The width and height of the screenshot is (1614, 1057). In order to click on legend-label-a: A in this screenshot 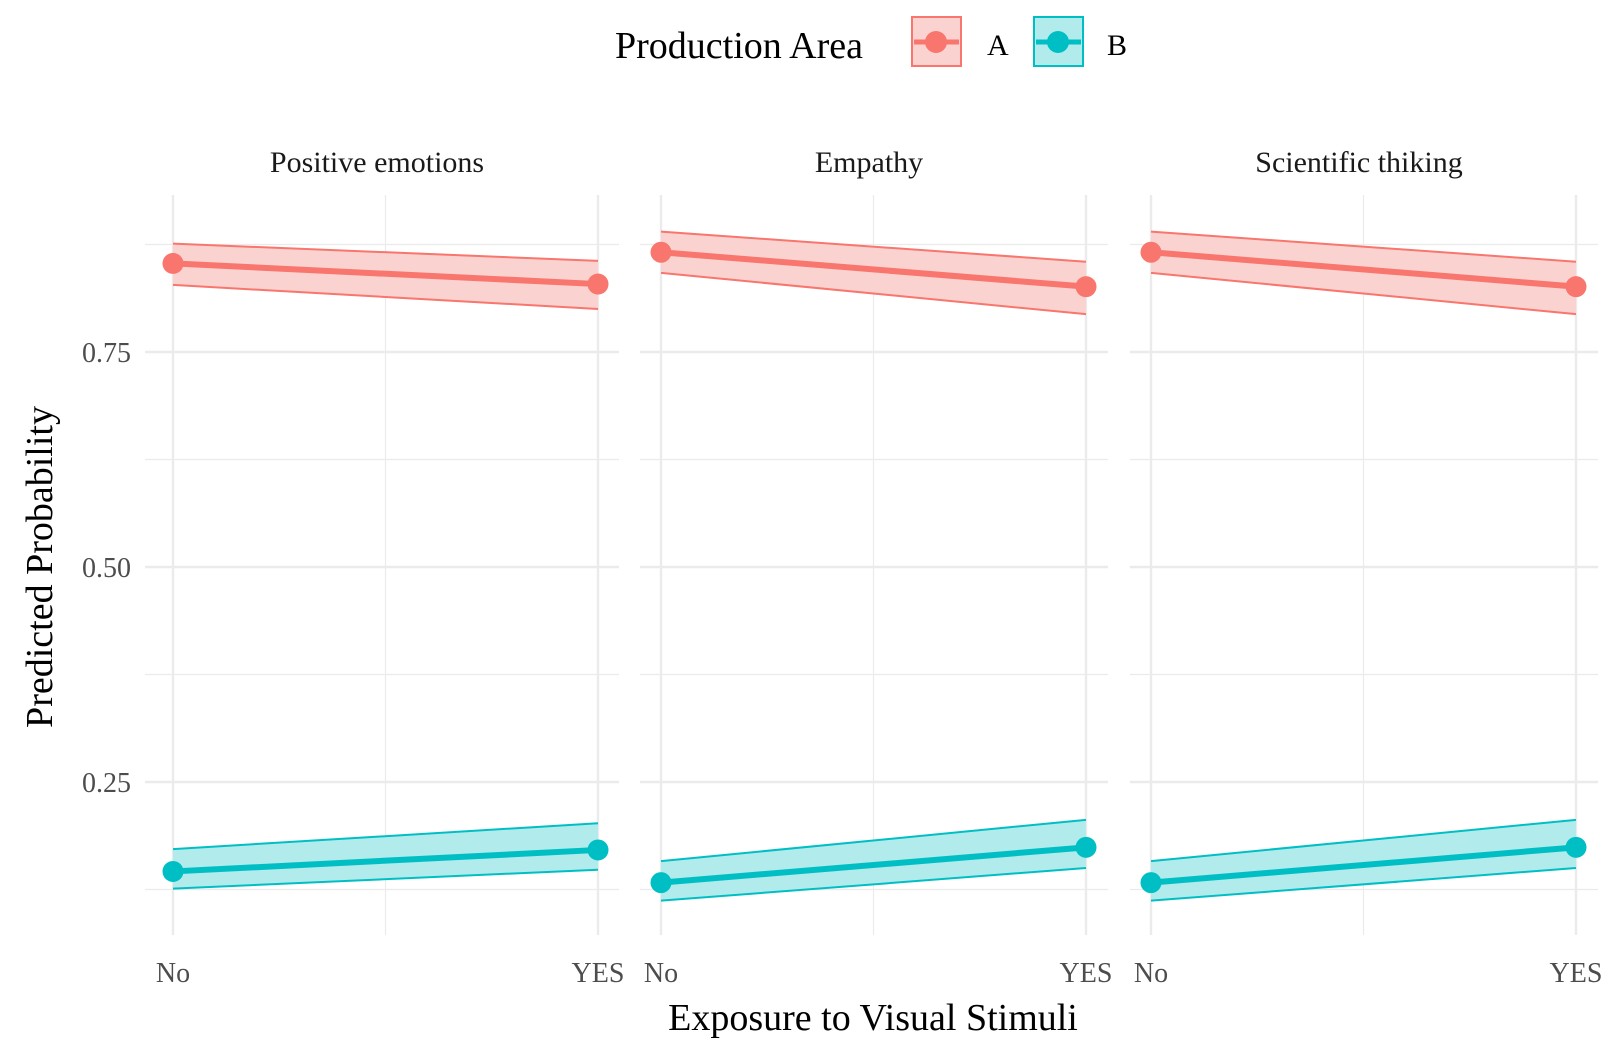, I will do `click(998, 45)`.